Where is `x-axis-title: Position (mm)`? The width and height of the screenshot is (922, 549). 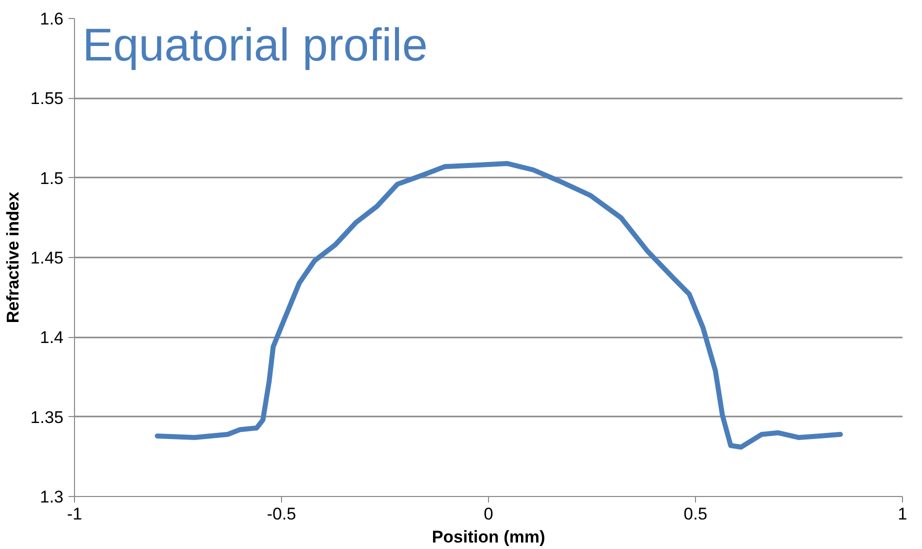
x-axis-title: Position (mm) is located at coordinates (489, 537).